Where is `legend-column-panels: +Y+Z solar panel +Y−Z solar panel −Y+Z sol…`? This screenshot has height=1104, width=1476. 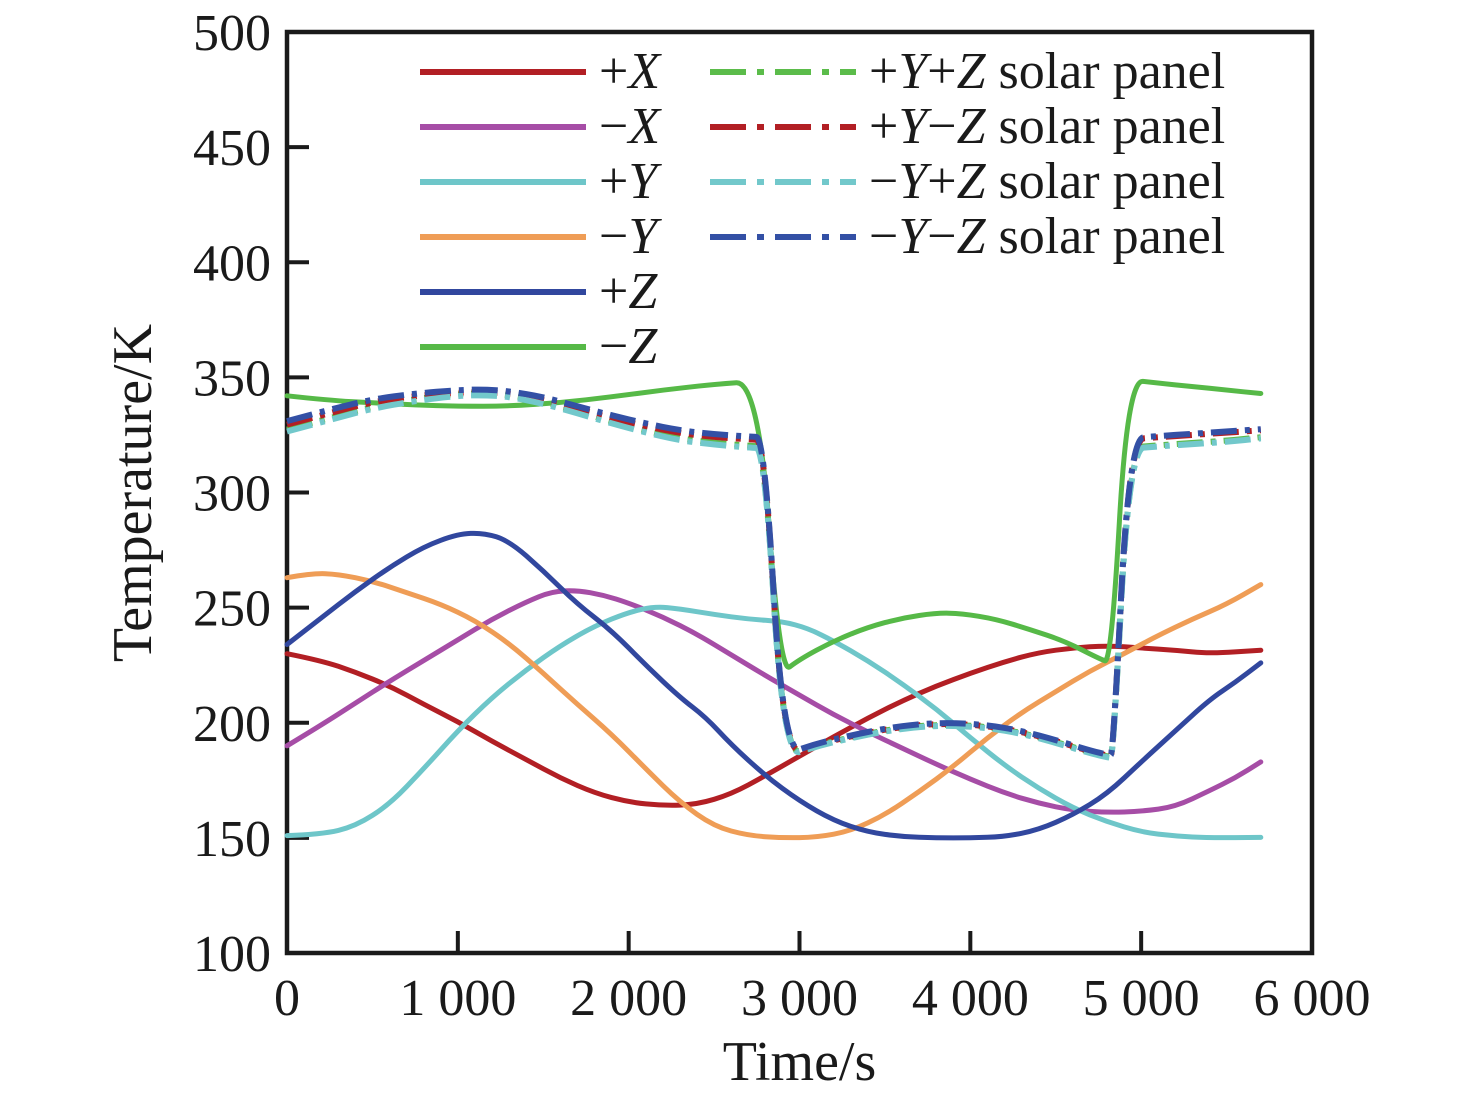
legend-column-panels: +Y+Z solar panel +Y−Z solar panel −Y+Z sol… is located at coordinates (967, 154).